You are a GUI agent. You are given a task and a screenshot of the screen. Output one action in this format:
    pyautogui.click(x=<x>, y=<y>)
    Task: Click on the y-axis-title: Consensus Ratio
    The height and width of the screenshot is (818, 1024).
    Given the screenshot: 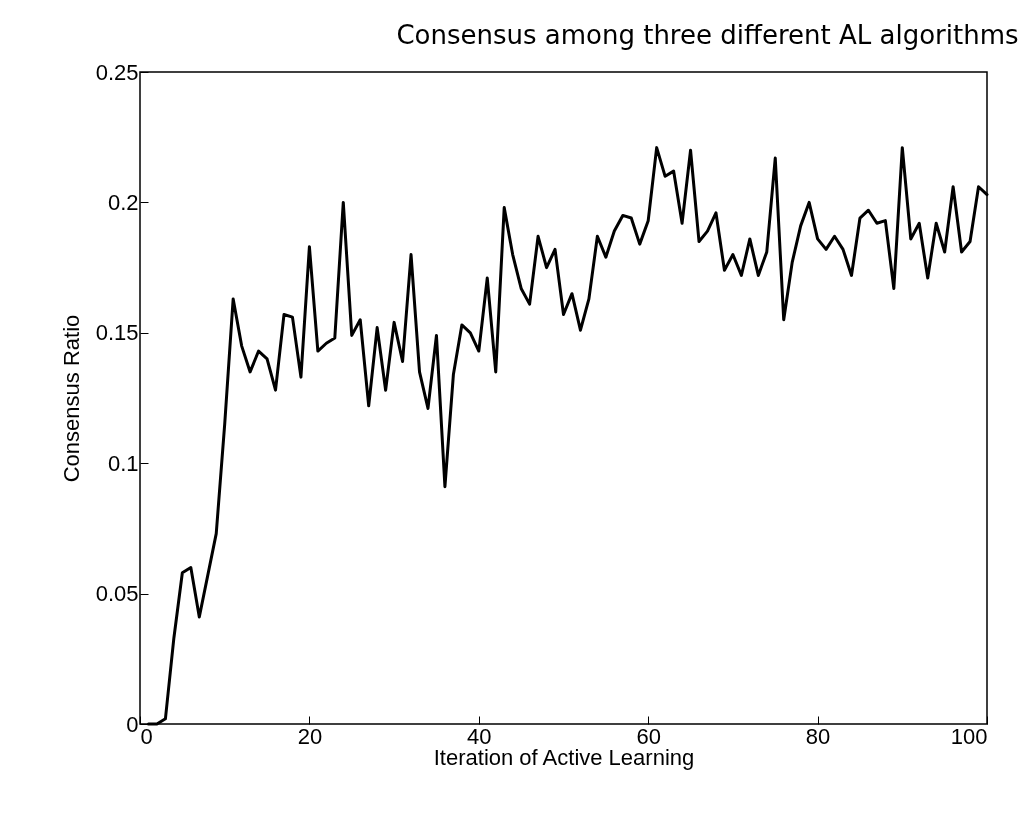 What is the action you would take?
    pyautogui.click(x=71, y=398)
    